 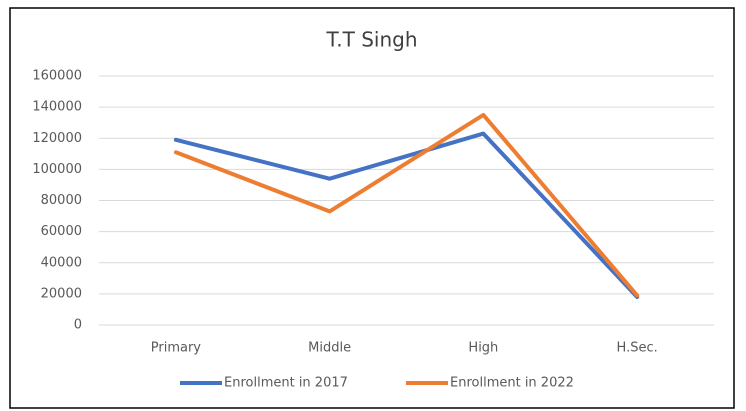 I want to click on y-tick-label: 40000, so click(x=61, y=262).